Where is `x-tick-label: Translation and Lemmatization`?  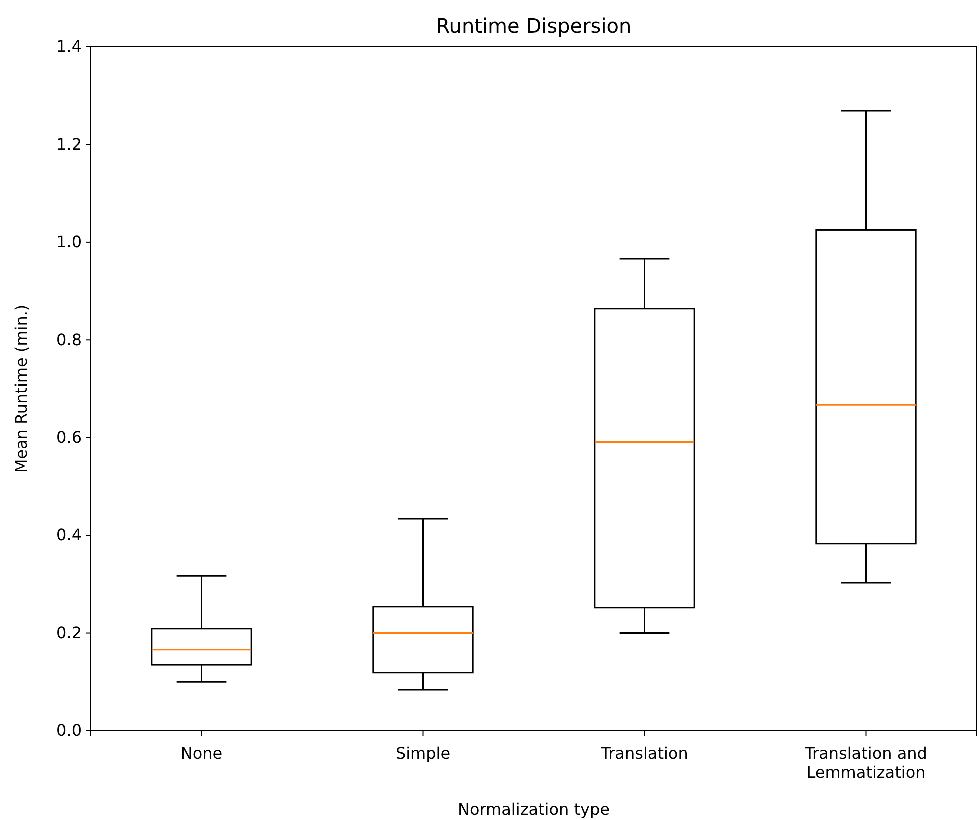 x-tick-label: Translation and Lemmatization is located at coordinates (866, 763).